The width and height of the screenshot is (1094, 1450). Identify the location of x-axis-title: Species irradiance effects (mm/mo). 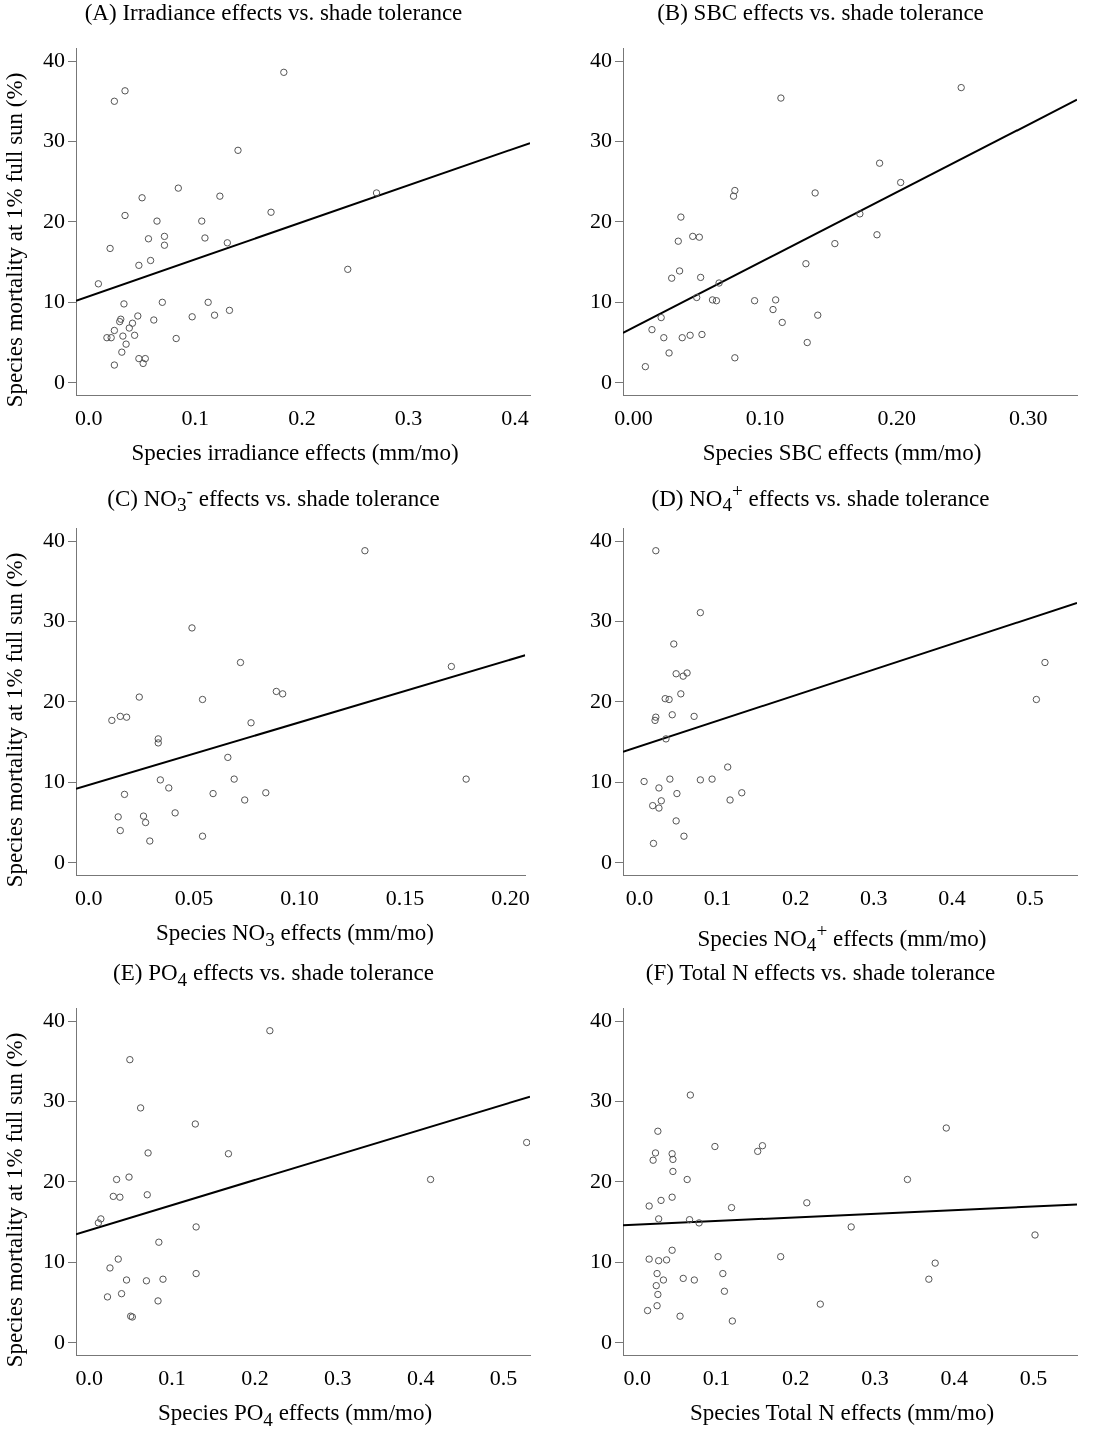
(295, 453).